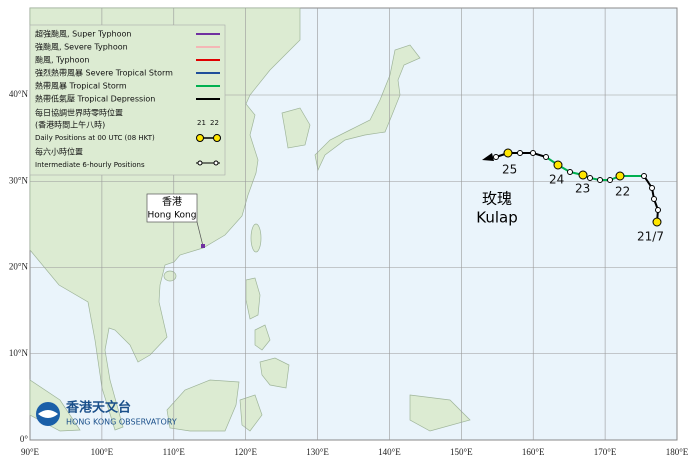 The image size is (693, 467). What do you see at coordinates (533, 452) in the screenshot?
I see `x-axis-label: 160°E` at bounding box center [533, 452].